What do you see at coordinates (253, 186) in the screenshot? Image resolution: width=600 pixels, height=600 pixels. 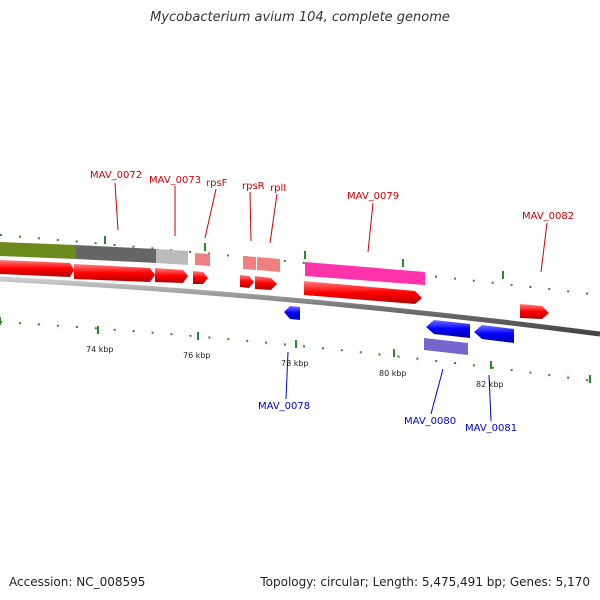 I see `gene-label-rpsR: rpsR` at bounding box center [253, 186].